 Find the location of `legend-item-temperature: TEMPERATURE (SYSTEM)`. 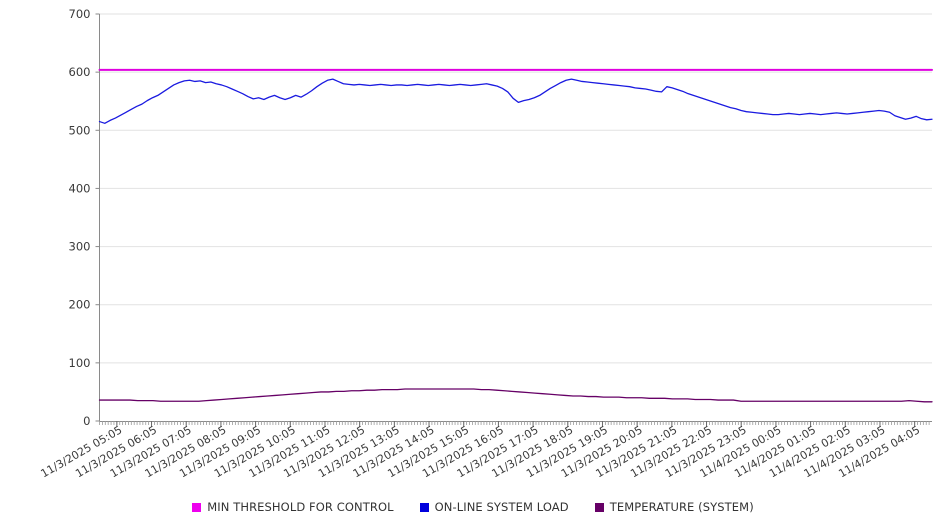

legend-item-temperature: TEMPERATURE (SYSTEM) is located at coordinates (674, 507).